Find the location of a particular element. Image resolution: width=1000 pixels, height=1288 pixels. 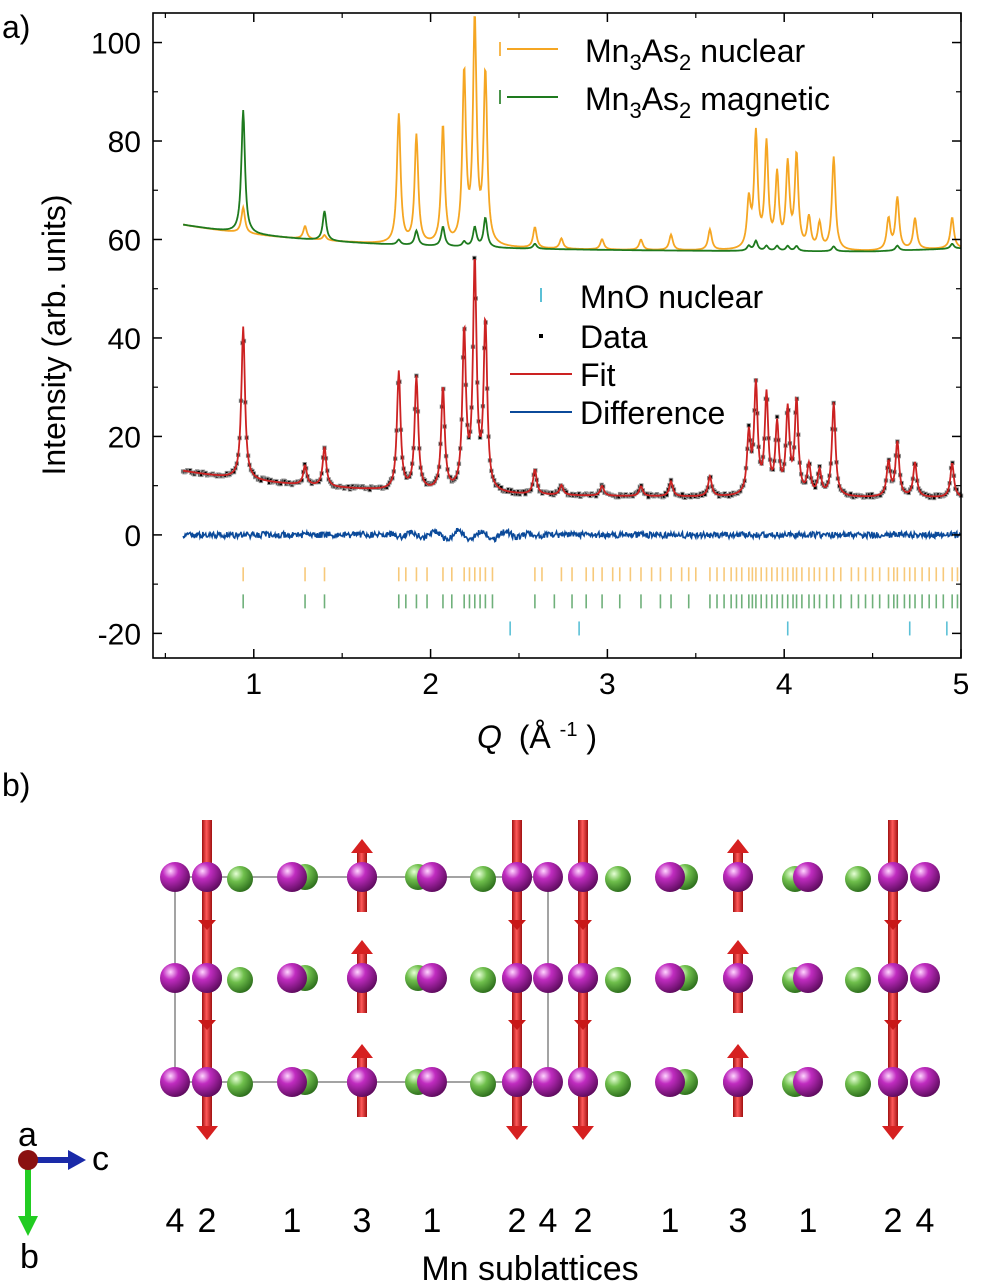

axis-triad: a c b is located at coordinates (63, 1196).